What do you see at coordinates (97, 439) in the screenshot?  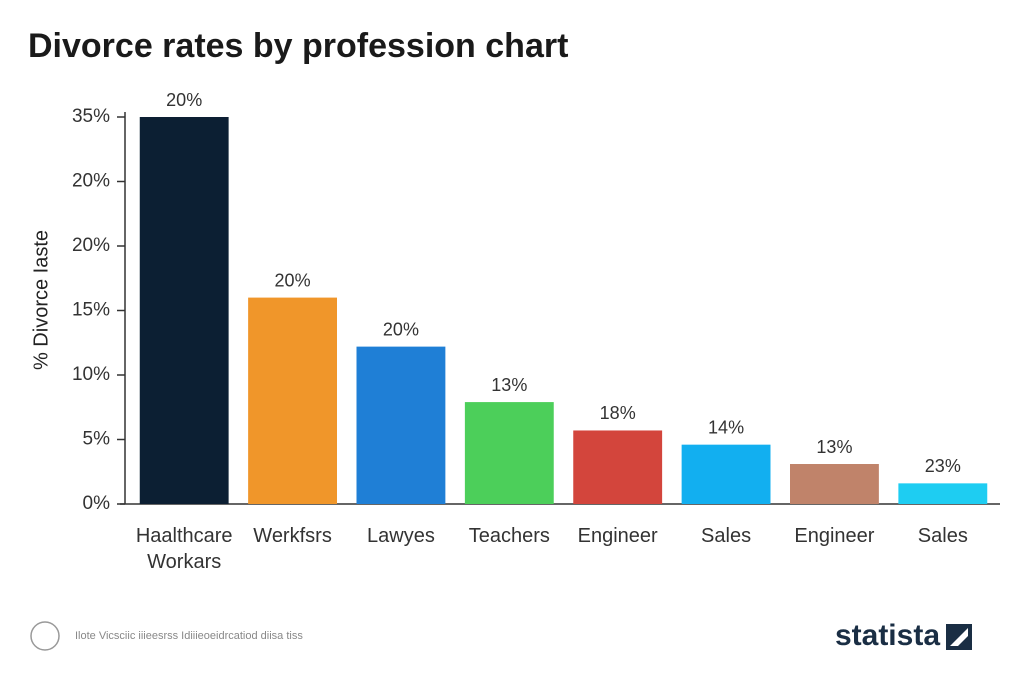 I see `y-tick-label: 5%` at bounding box center [97, 439].